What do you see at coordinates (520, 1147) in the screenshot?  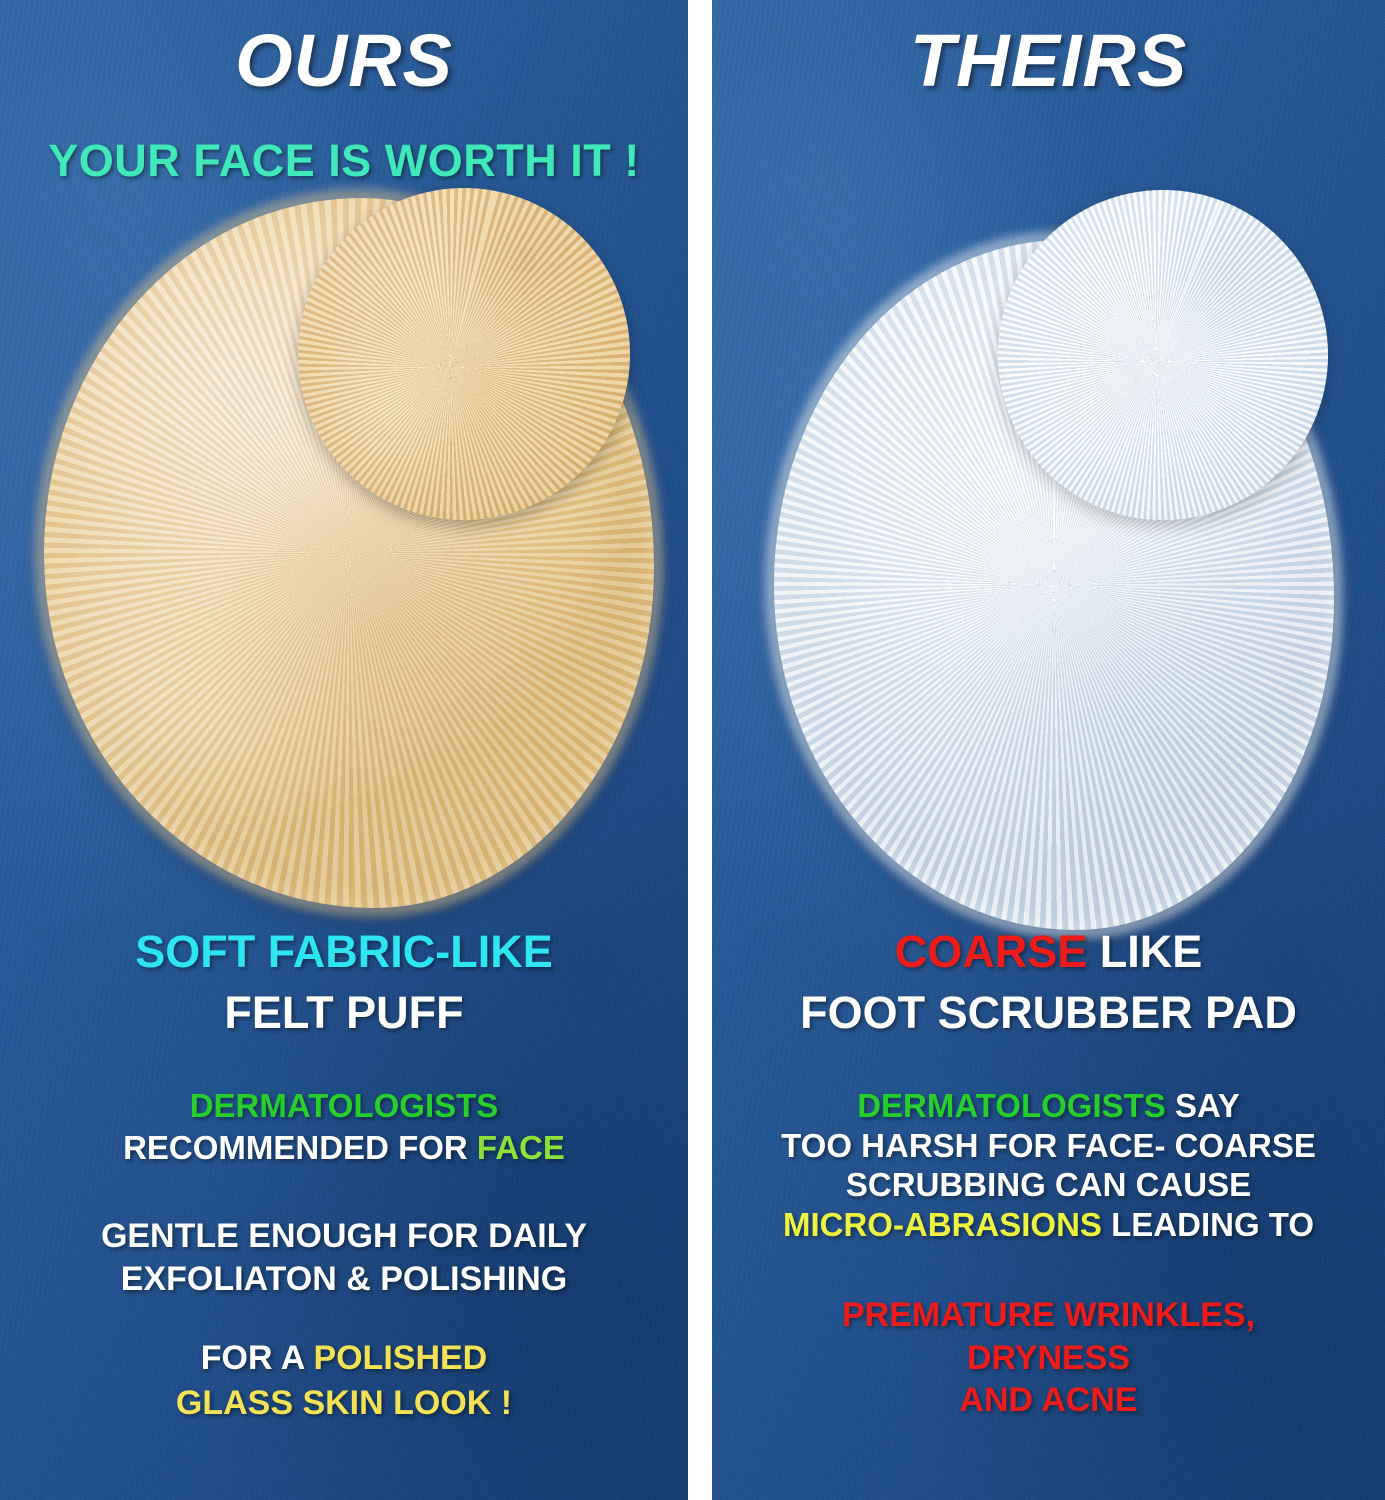 I see `claim-face: FACE` at bounding box center [520, 1147].